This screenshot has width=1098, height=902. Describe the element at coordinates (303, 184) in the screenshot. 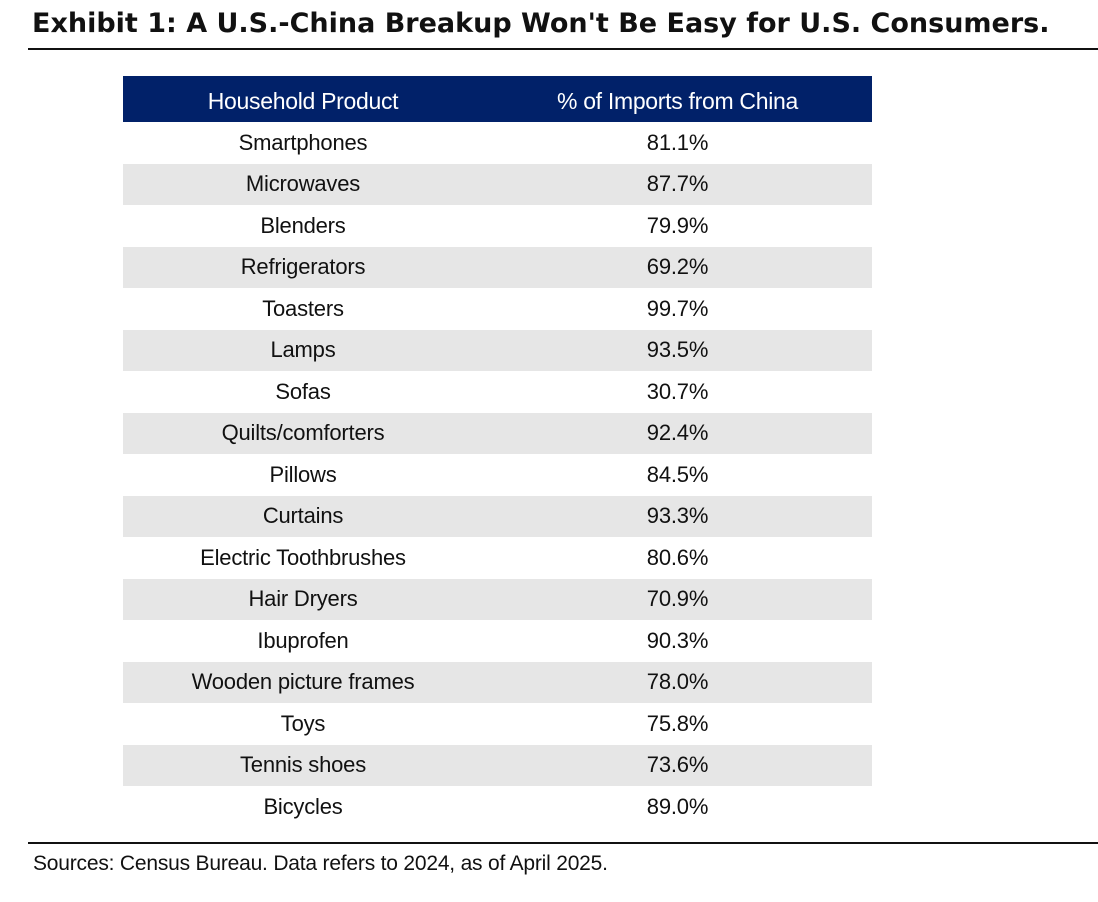

I see `product-cell: Microwaves` at that location.